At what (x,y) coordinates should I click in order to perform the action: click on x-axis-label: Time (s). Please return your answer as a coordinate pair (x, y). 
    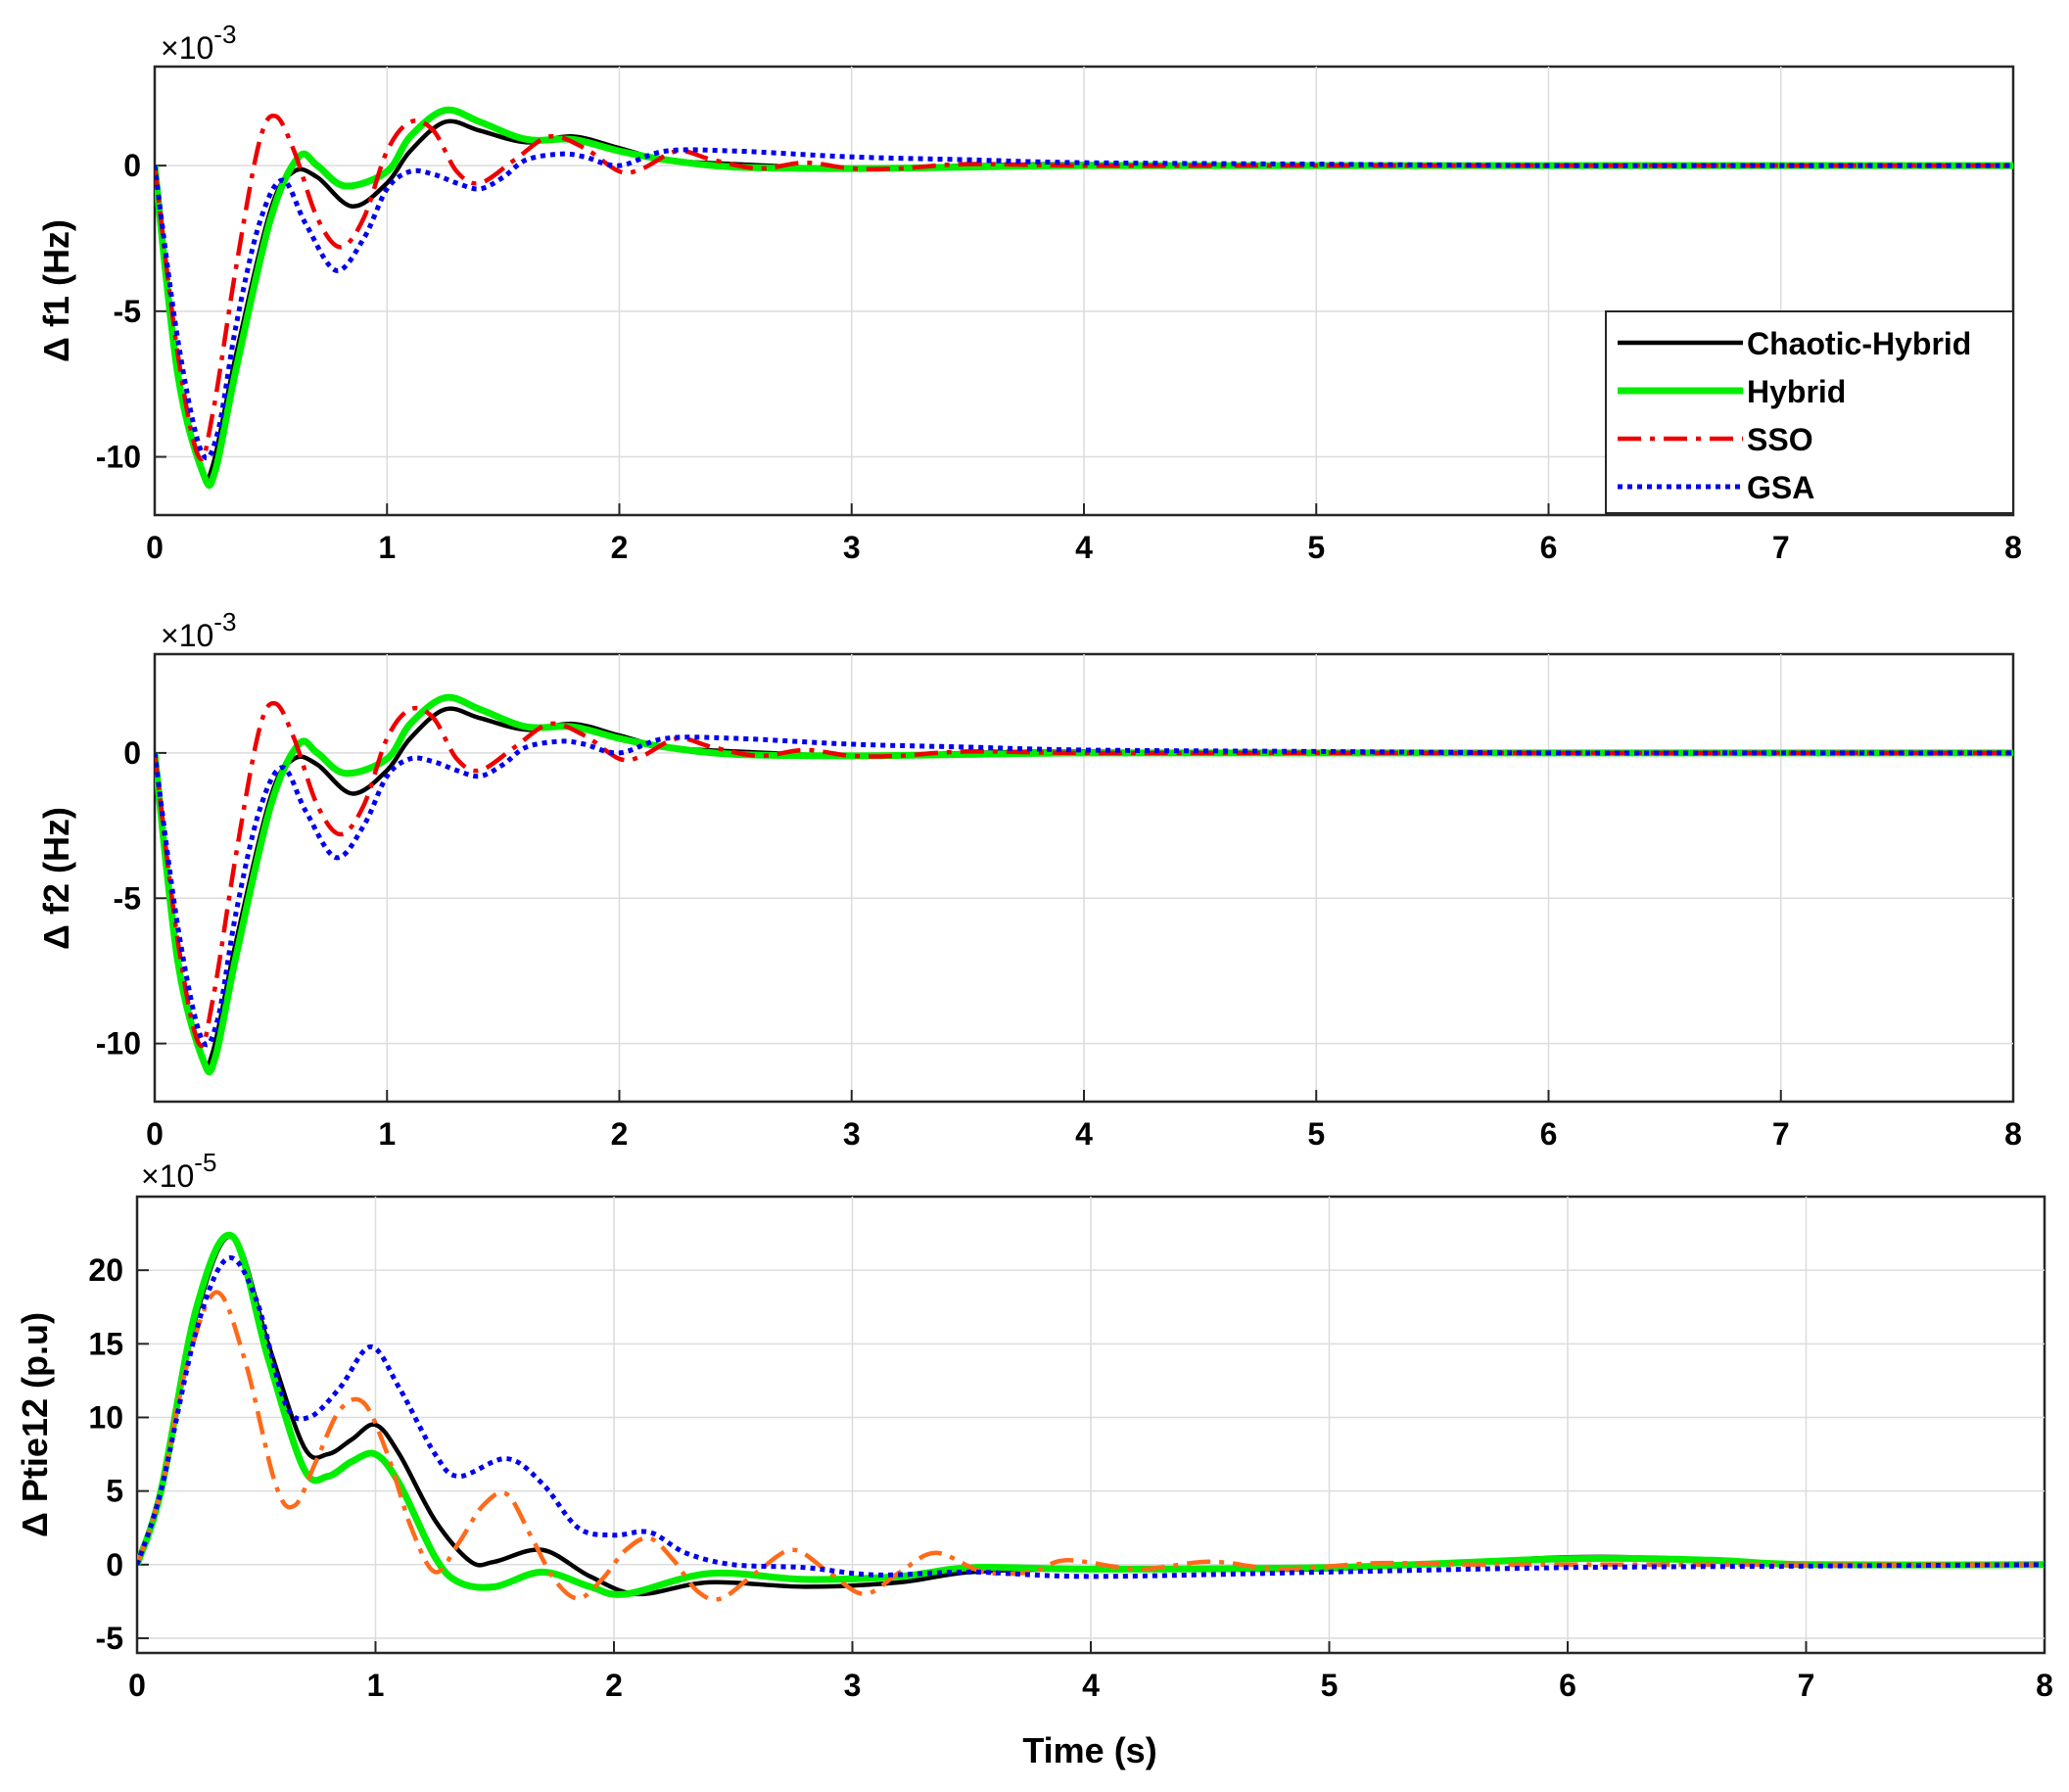
    Looking at the image, I should click on (1089, 1750).